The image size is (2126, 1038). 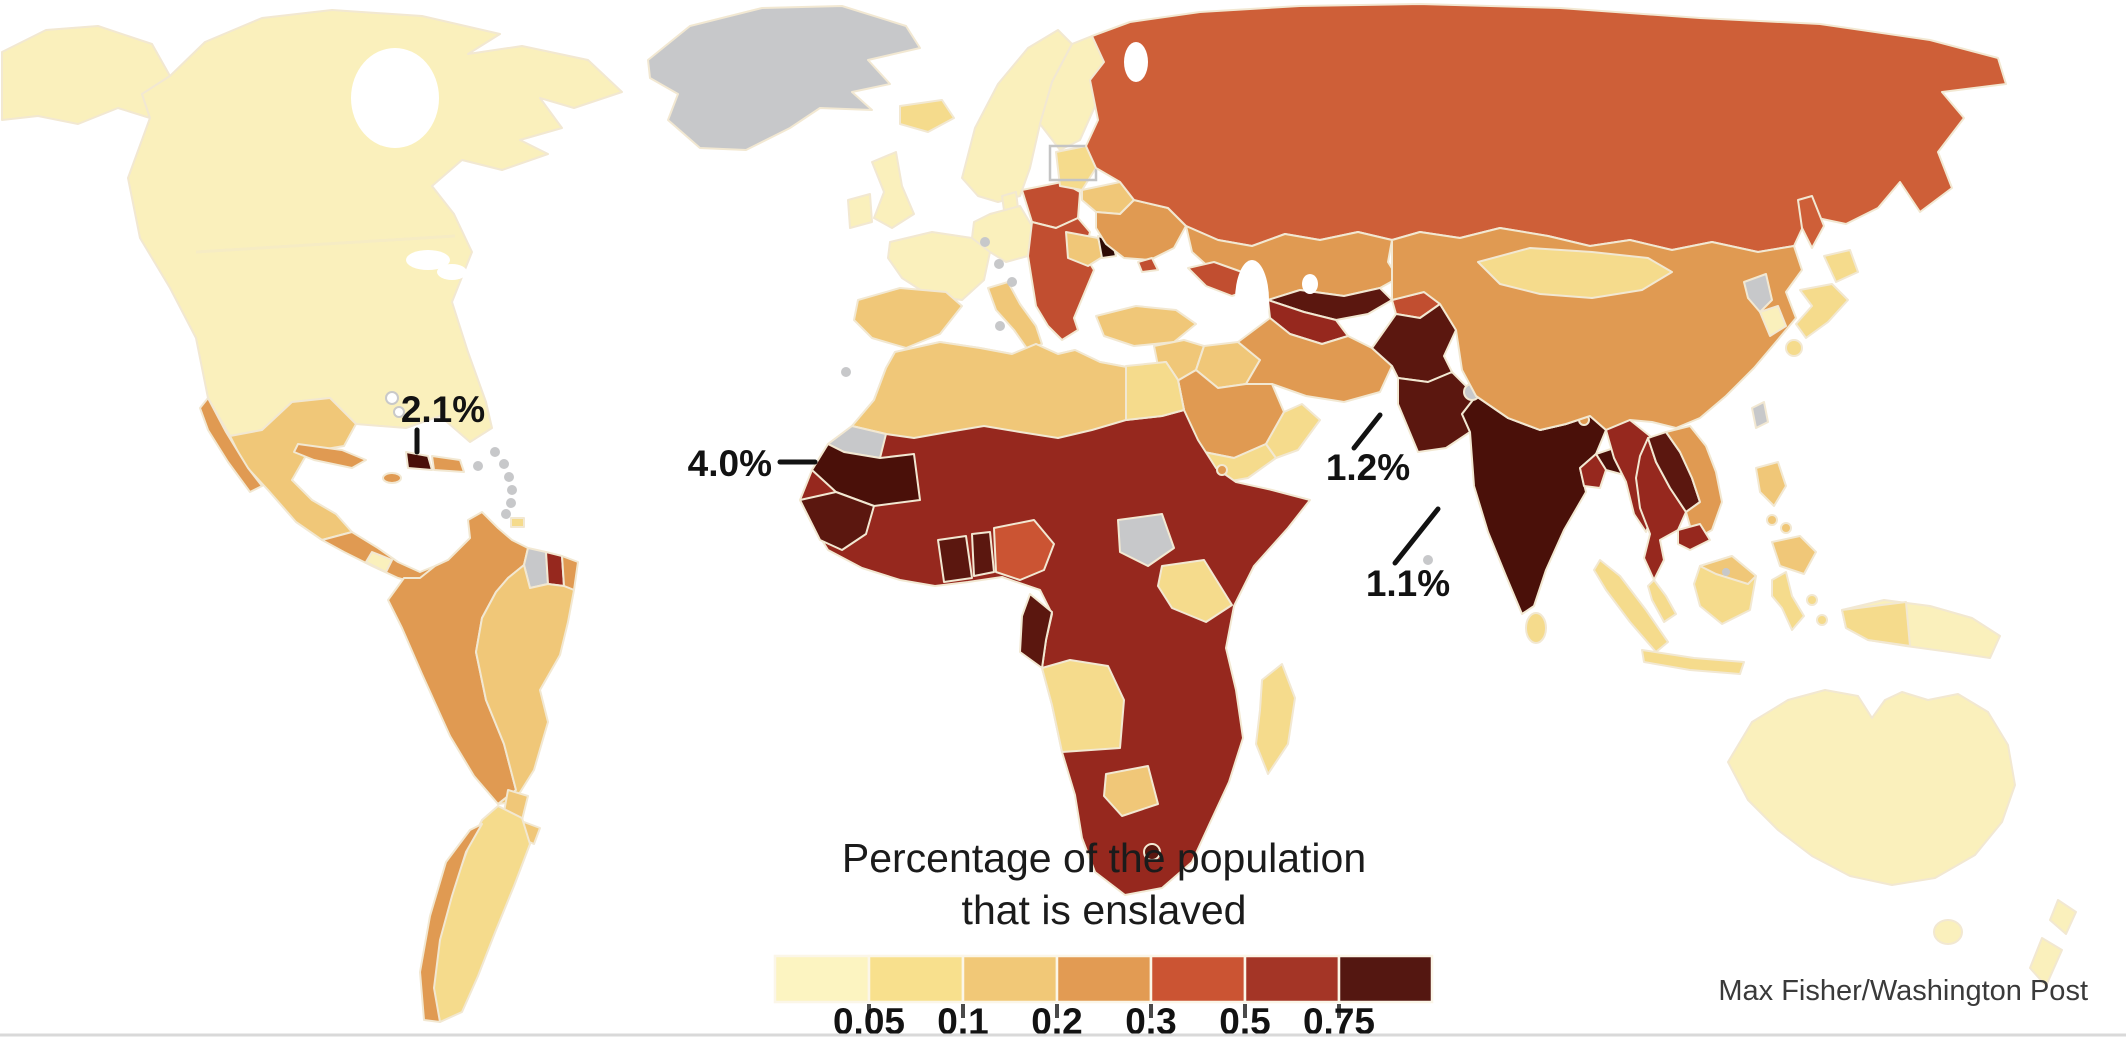 I want to click on legend-title-line1: Percentage of the population, so click(x=1104, y=858).